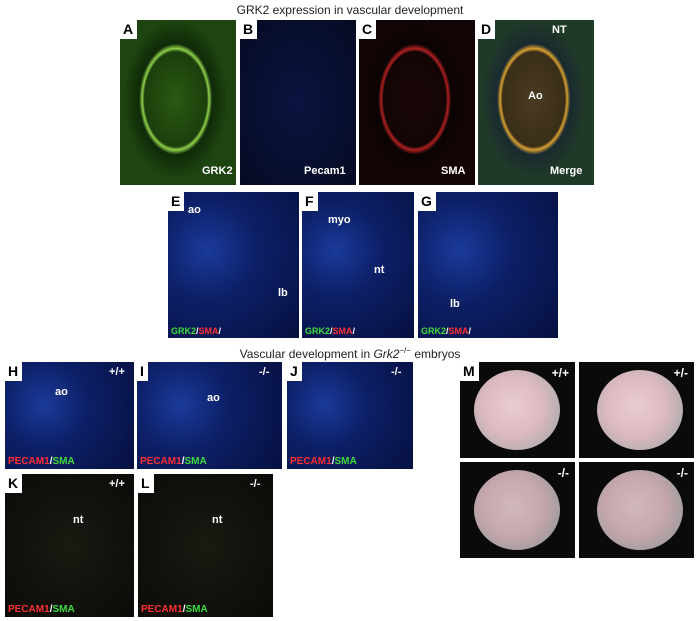 The height and width of the screenshot is (621, 700). I want to click on section-subtitle: Vascular development in Grk2−/− embryos, so click(350, 353).